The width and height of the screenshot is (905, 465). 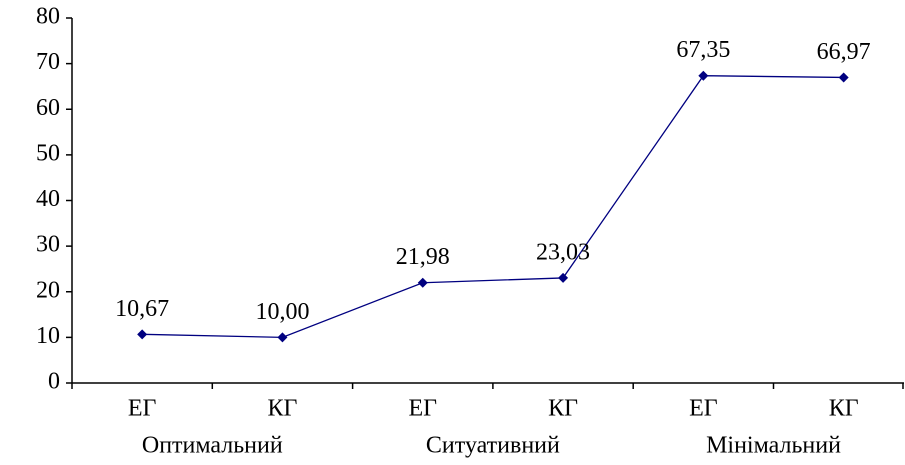 What do you see at coordinates (142, 309) in the screenshot?
I see `data-label: 10,67` at bounding box center [142, 309].